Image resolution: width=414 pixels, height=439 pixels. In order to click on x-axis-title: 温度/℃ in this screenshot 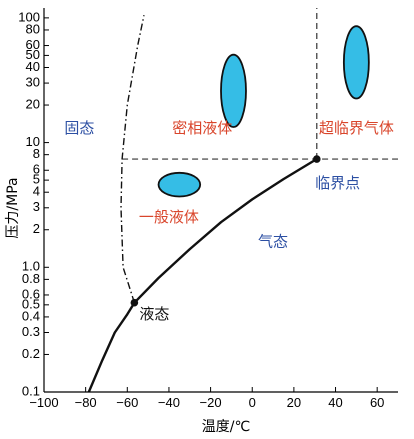, I will do `click(226, 427)`.